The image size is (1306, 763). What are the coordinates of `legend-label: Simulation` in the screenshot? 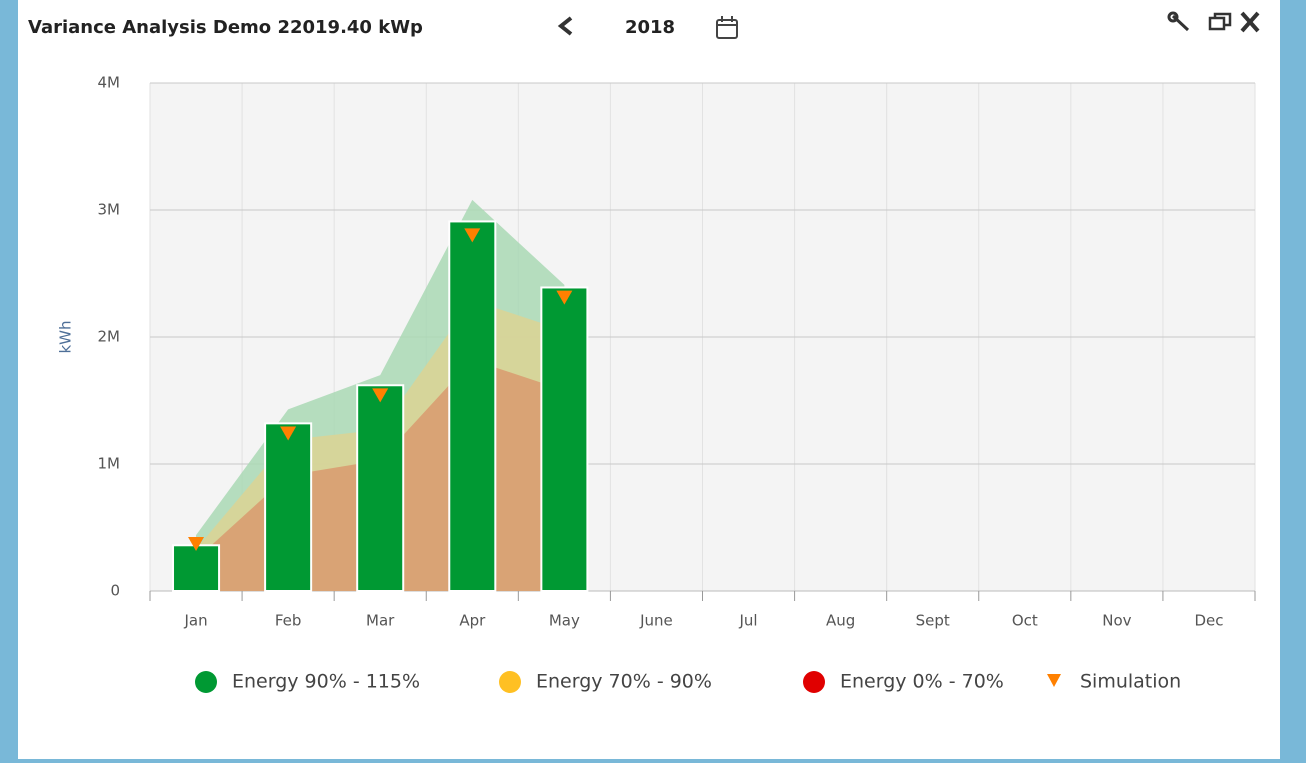 It's located at (1130, 682).